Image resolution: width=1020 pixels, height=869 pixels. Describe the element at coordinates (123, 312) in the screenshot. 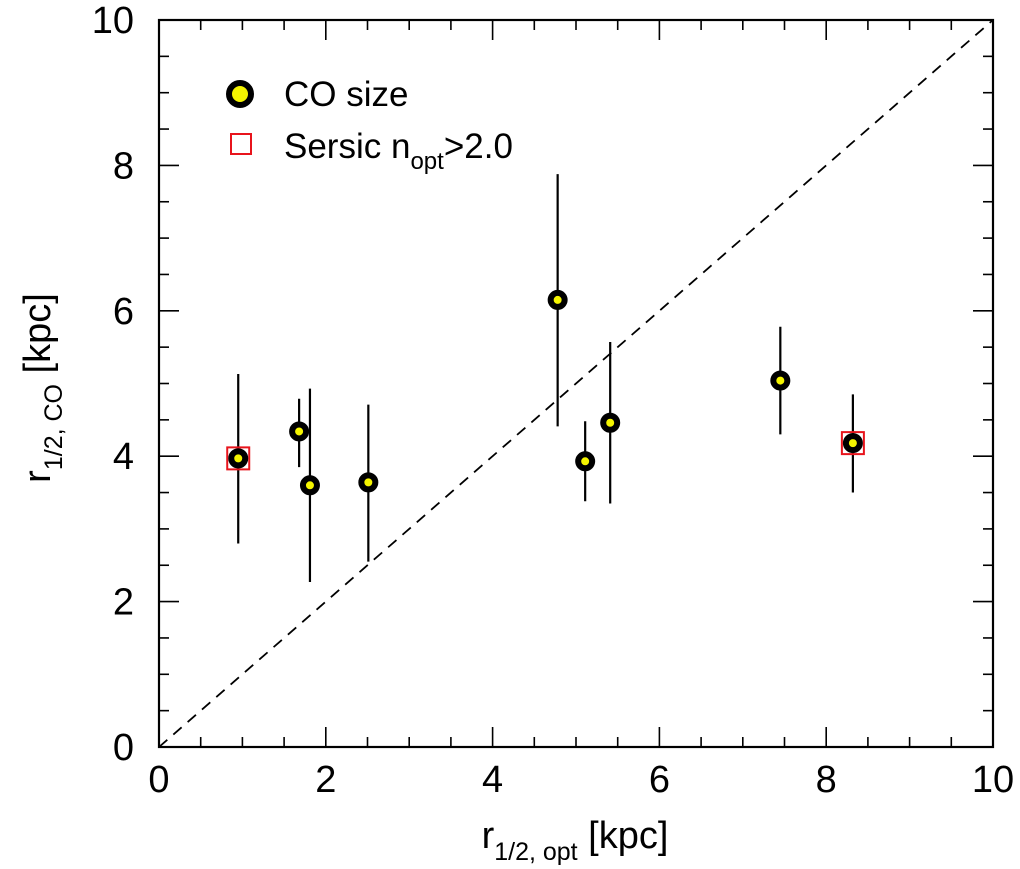

I see `y-tick-label: 6` at that location.